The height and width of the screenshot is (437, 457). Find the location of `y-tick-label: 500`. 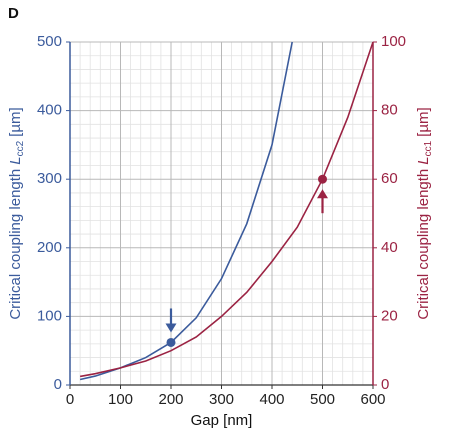

y-tick-label: 500 is located at coordinates (49, 41).